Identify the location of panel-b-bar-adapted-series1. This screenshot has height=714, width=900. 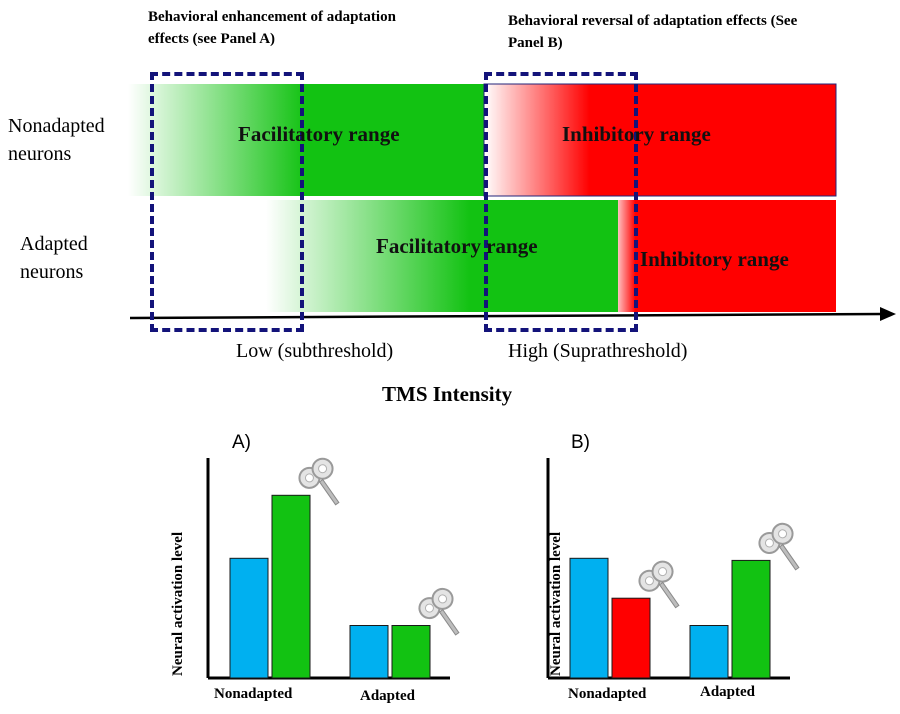
(709, 652).